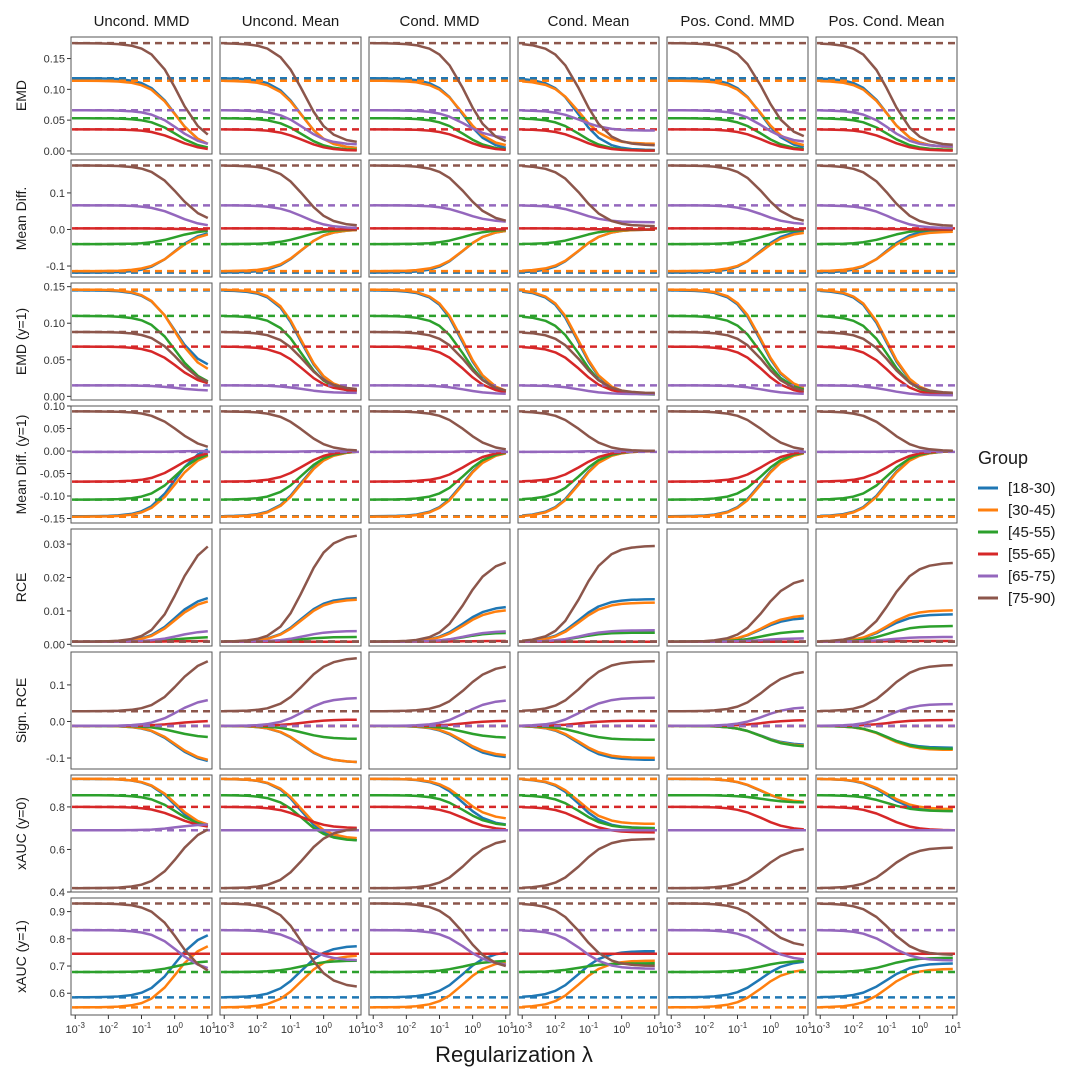  I want to click on x-tick-label: 10⁻², so click(854, 1028).